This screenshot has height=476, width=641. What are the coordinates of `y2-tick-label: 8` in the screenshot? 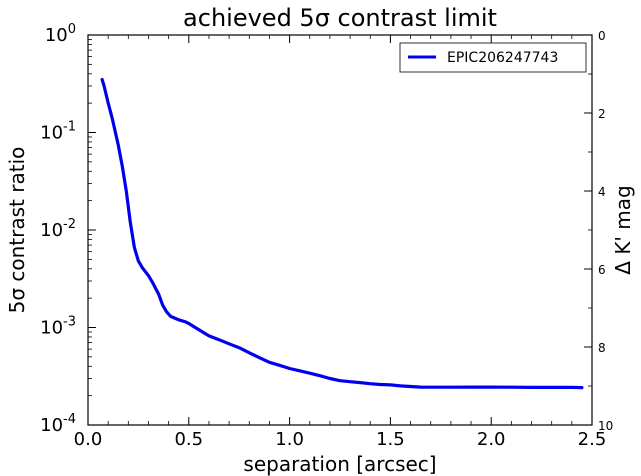 It's located at (602, 348).